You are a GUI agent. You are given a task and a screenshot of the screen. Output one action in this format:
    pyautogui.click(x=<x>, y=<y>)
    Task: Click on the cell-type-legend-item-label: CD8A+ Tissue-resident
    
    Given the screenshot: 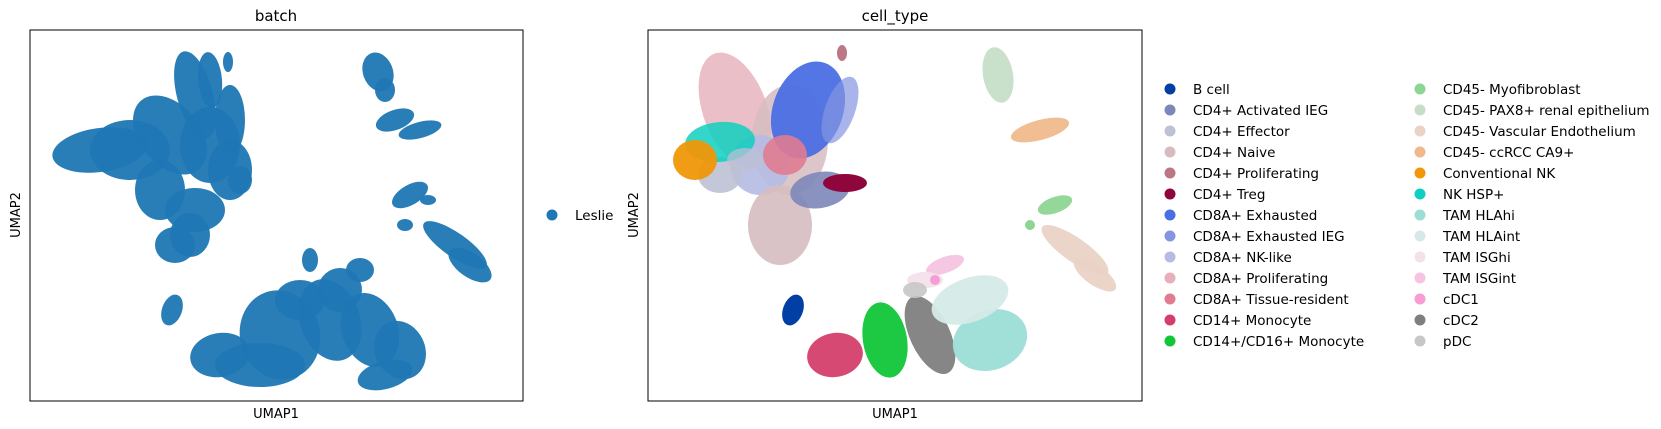 What is the action you would take?
    pyautogui.click(x=1271, y=300)
    